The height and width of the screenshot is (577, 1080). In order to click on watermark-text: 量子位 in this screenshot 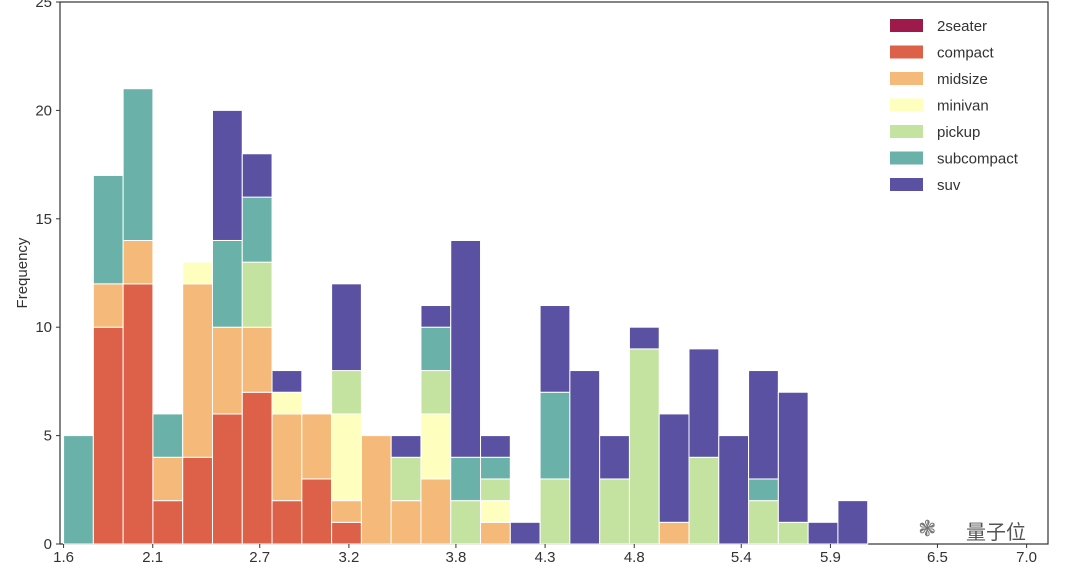, I will do `click(996, 532)`.